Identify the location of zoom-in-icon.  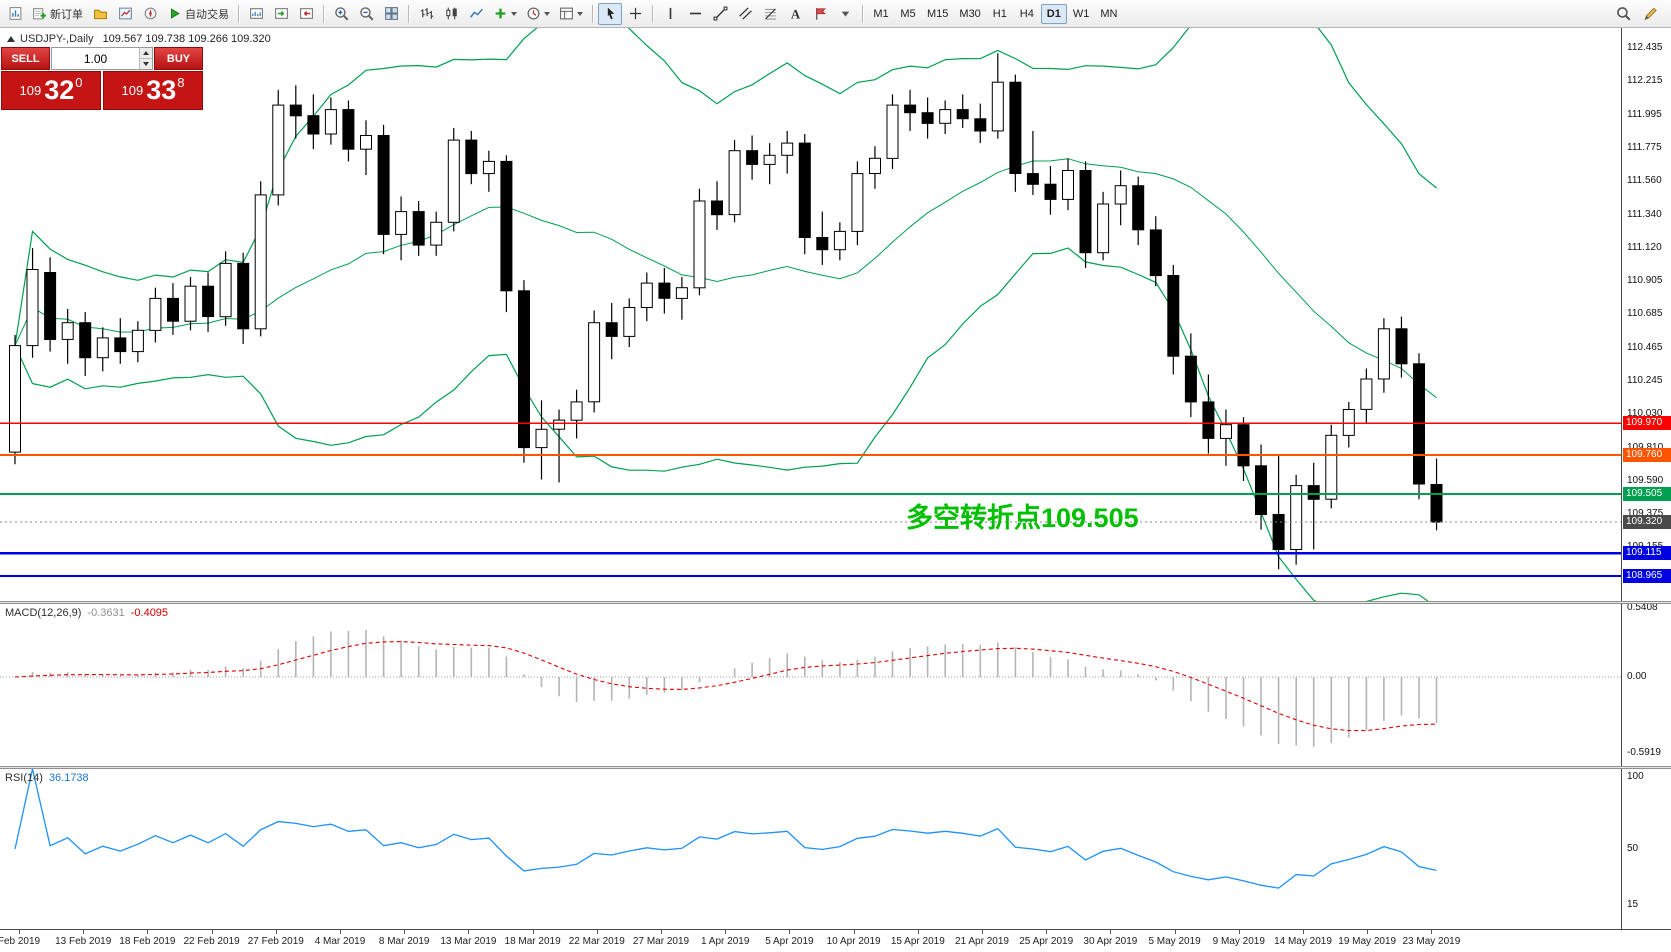
(341, 13).